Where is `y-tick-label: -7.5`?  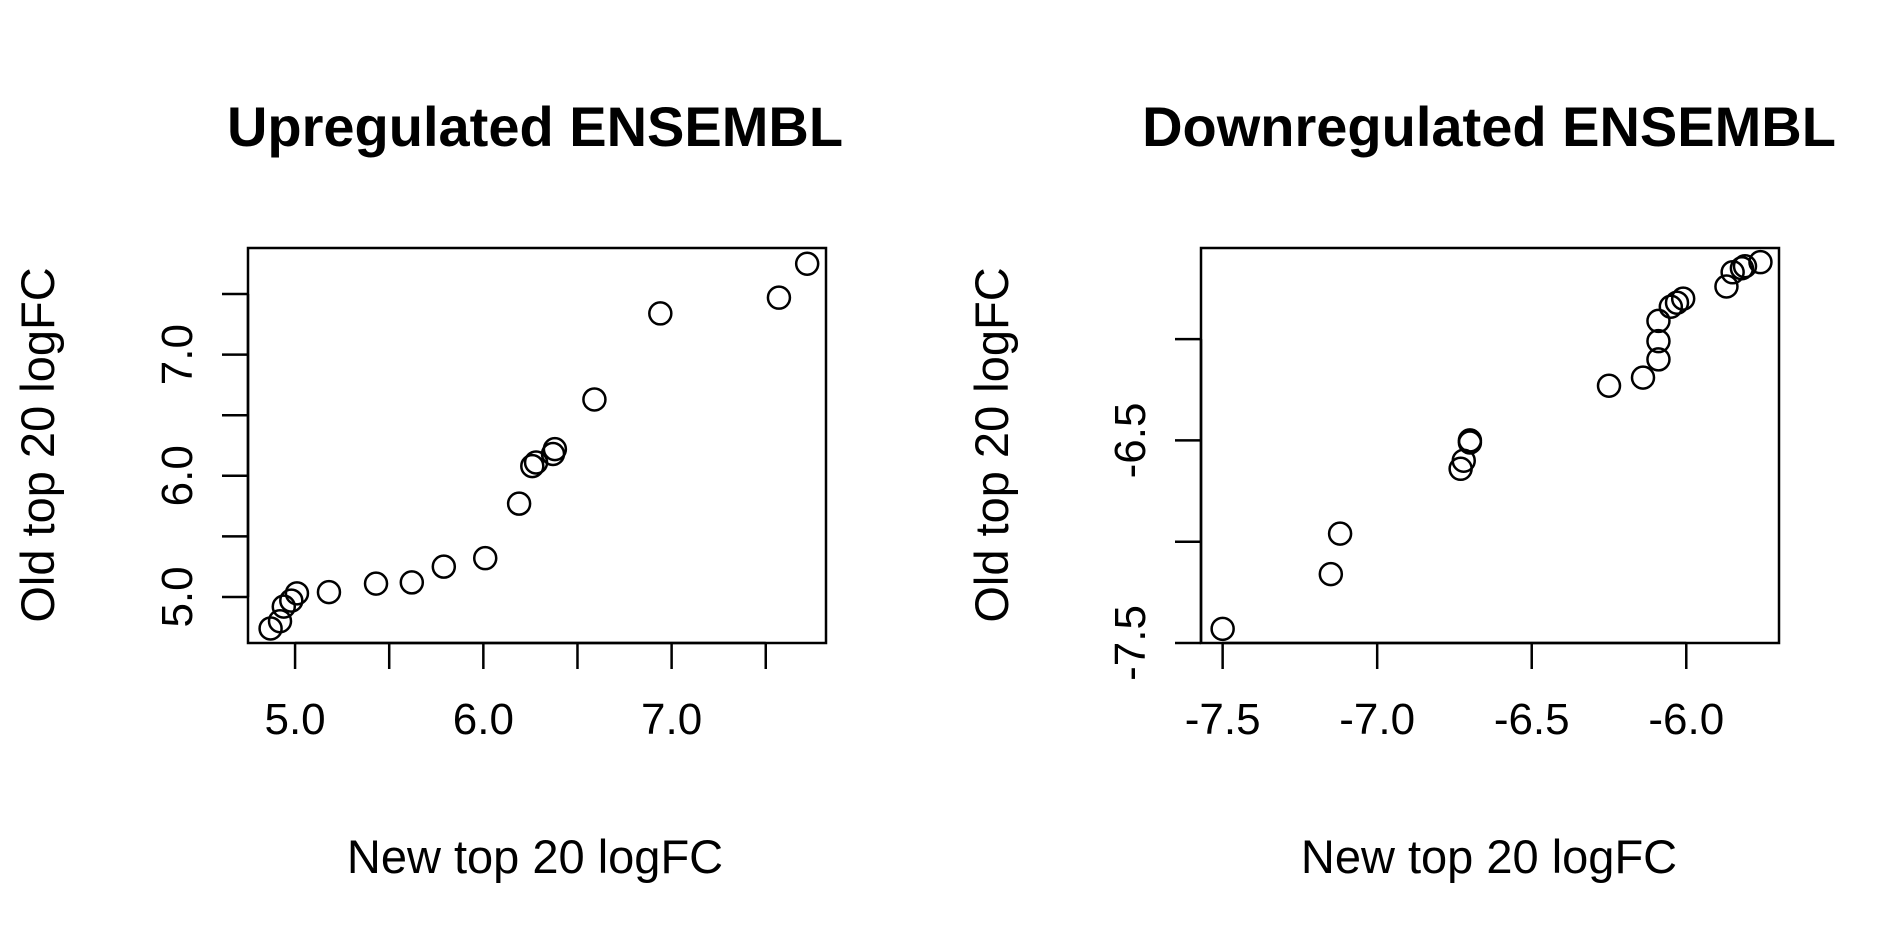 y-tick-label: -7.5 is located at coordinates (1130, 643).